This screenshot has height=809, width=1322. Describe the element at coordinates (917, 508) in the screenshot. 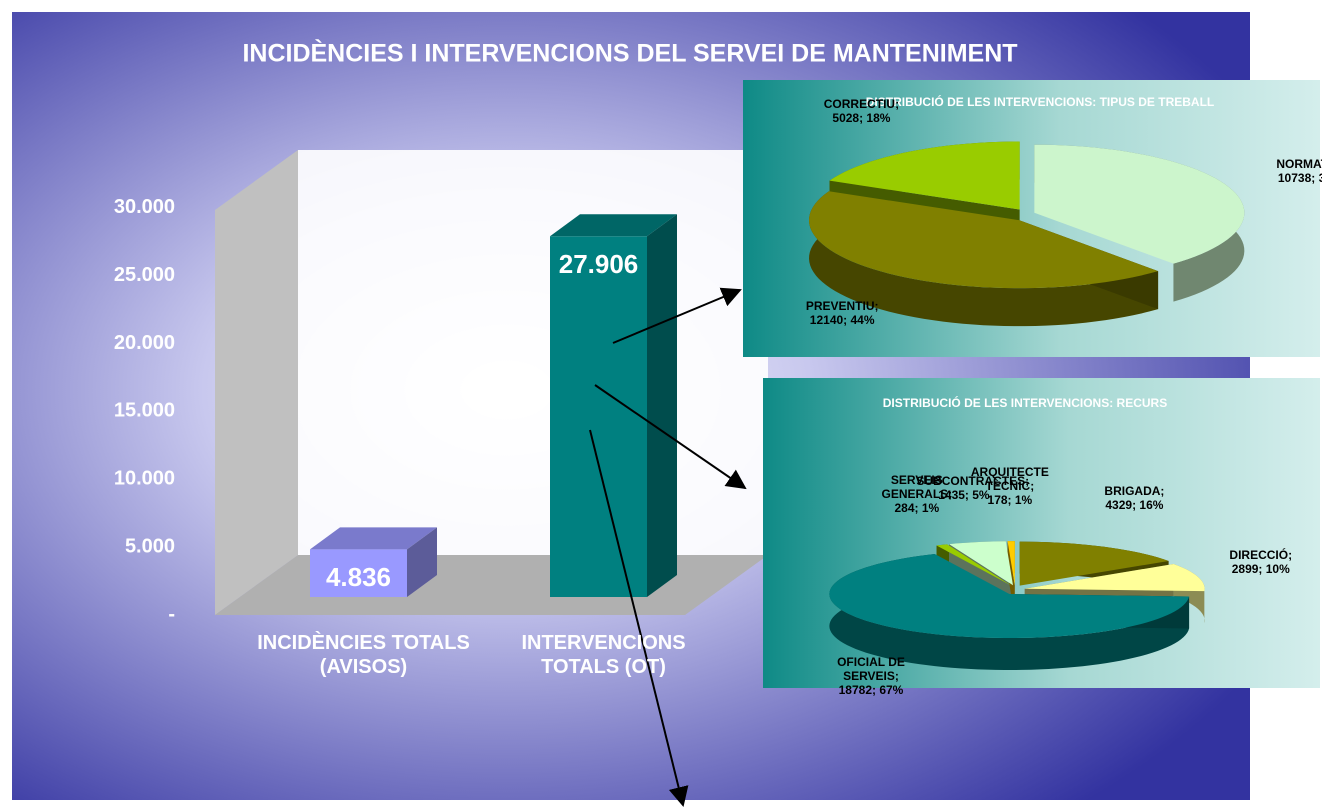

I see `data-label: 284; 1%` at that location.